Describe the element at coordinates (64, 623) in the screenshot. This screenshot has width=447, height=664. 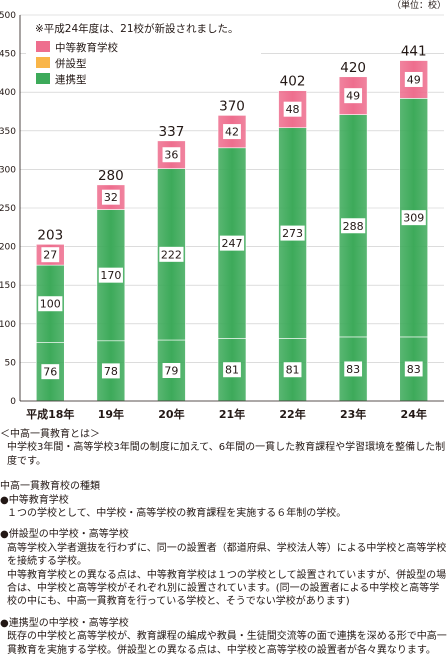
I see `type3-title: ●連携型の中学校・高等学校` at that location.